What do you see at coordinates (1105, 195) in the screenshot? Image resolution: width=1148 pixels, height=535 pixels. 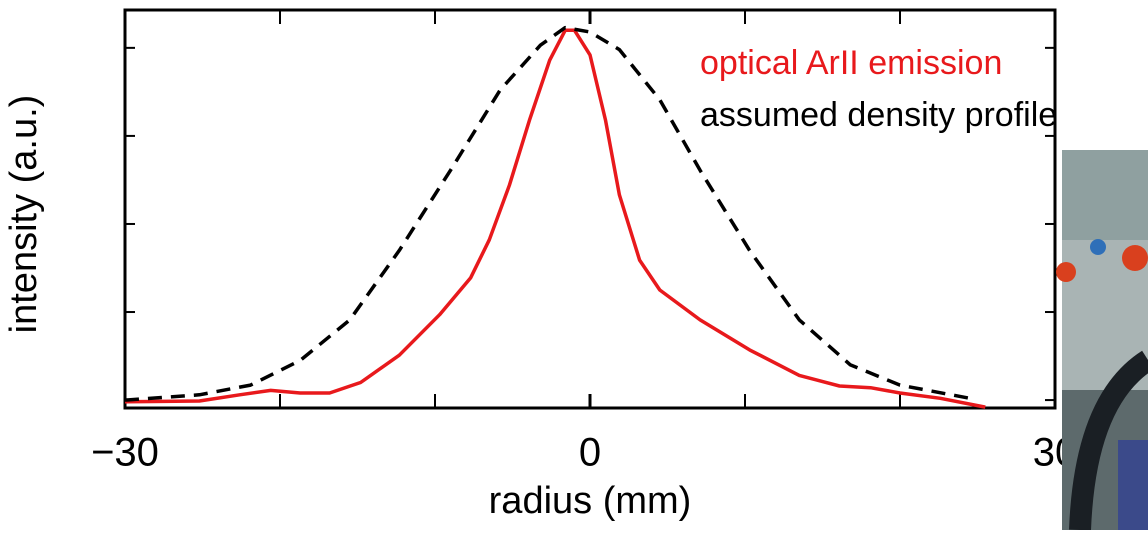 I see `photo-wall` at bounding box center [1105, 195].